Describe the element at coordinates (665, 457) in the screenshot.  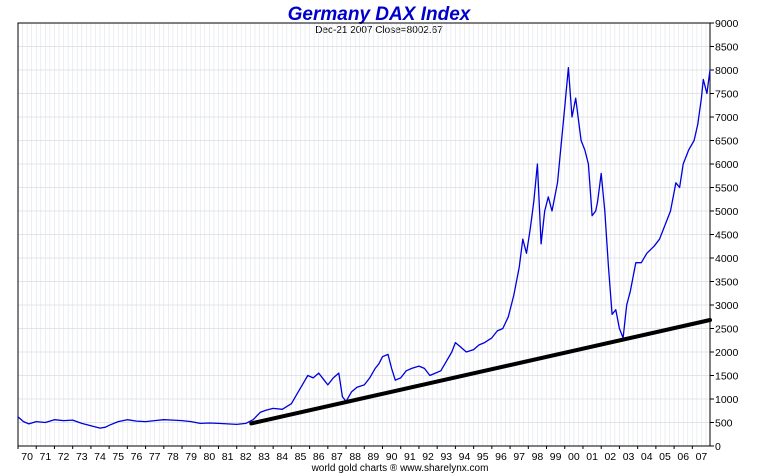
I see `x-tick-label: 05` at that location.